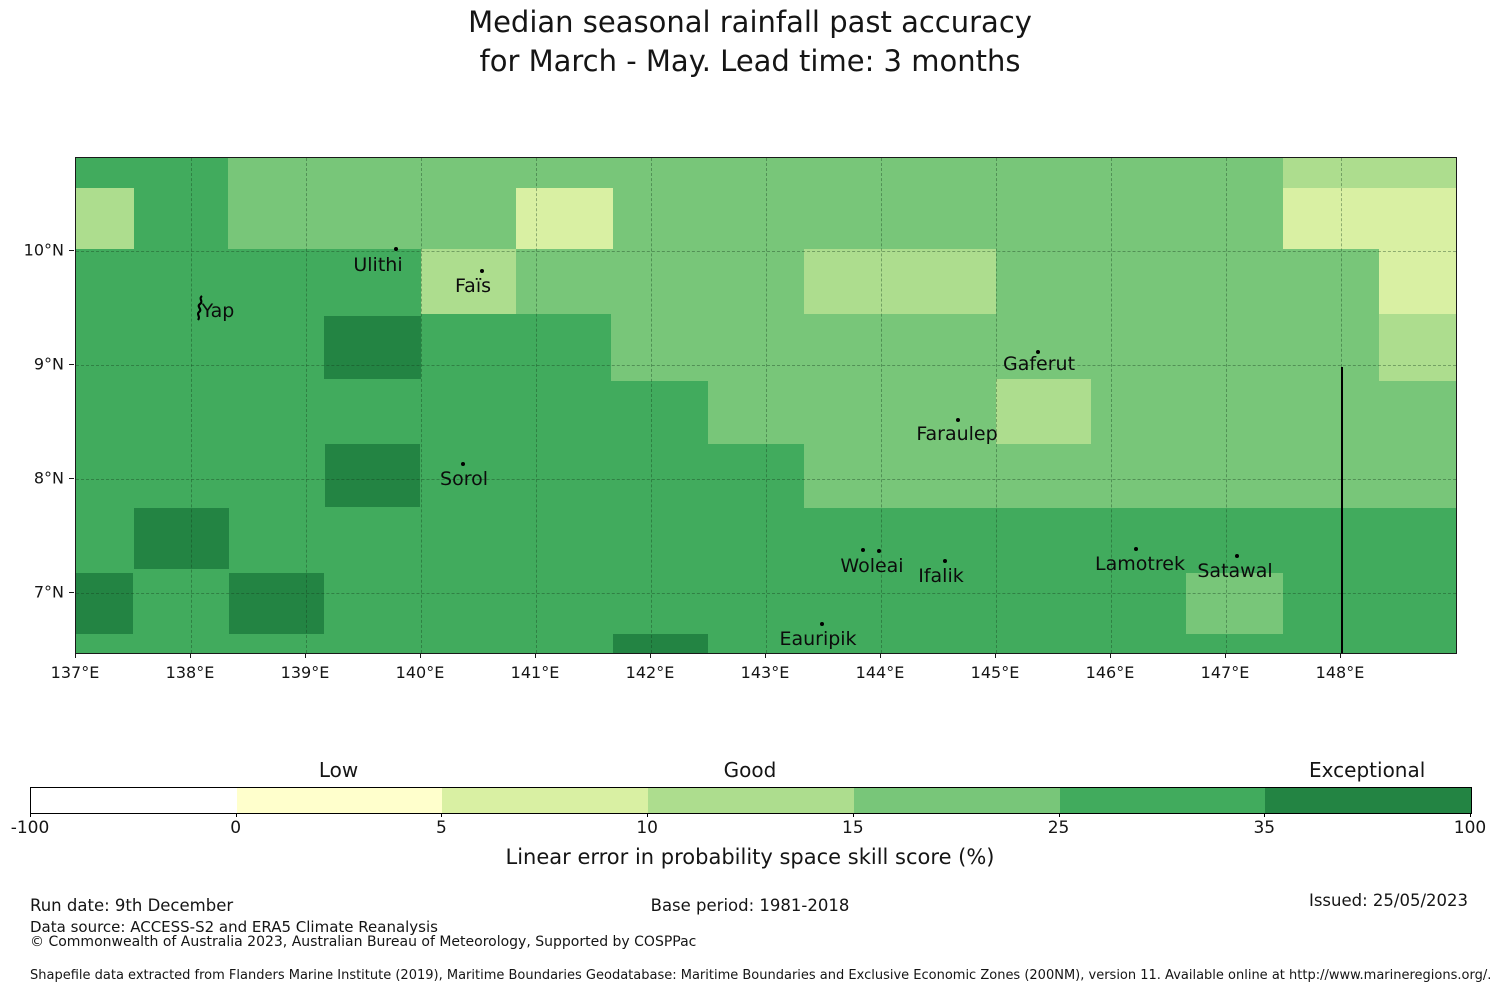 The image size is (1500, 990). What do you see at coordinates (647, 828) in the screenshot?
I see `colorbar-tick-label: 10` at bounding box center [647, 828].